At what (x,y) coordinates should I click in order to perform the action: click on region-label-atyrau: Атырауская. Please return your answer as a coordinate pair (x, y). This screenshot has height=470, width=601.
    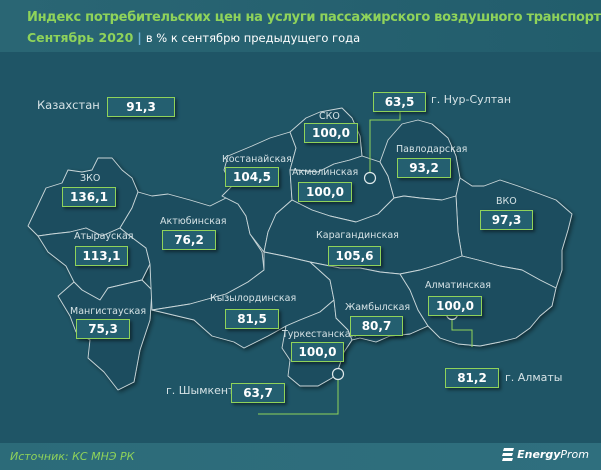
    Looking at the image, I should click on (104, 236).